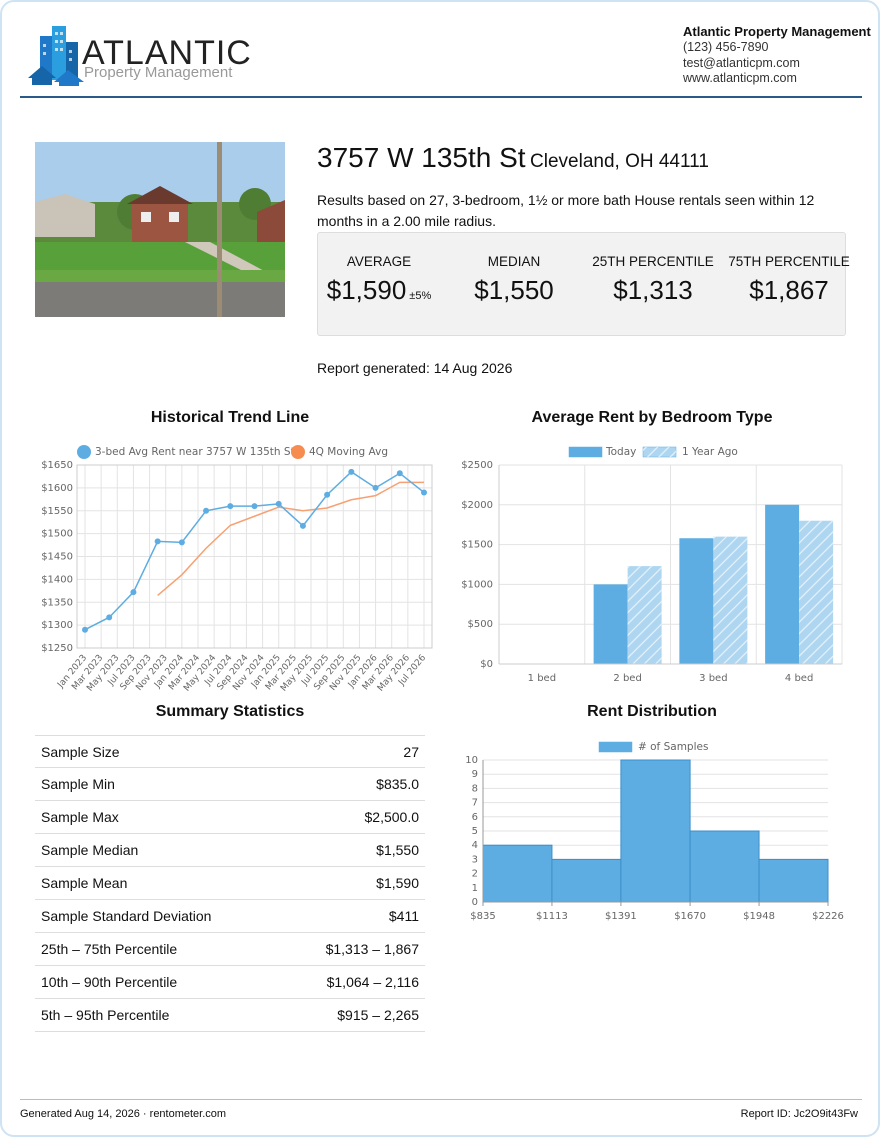 This screenshot has width=880, height=1137. Describe the element at coordinates (475, 788) in the screenshot. I see `y-tick-label: 8` at that location.